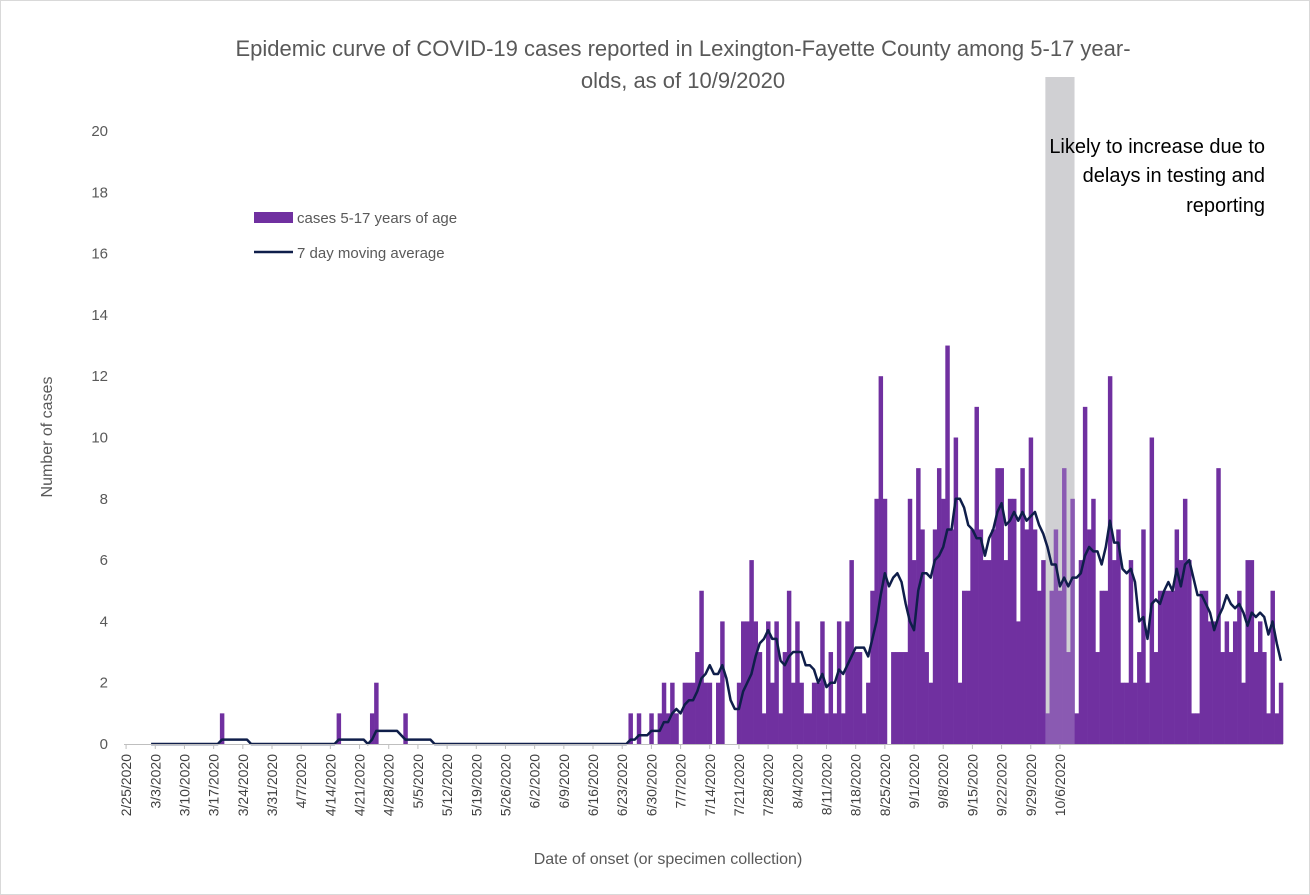 This screenshot has height=895, width=1310. What do you see at coordinates (681, 781) in the screenshot?
I see `x-tick-label: 7/7/2020` at bounding box center [681, 781].